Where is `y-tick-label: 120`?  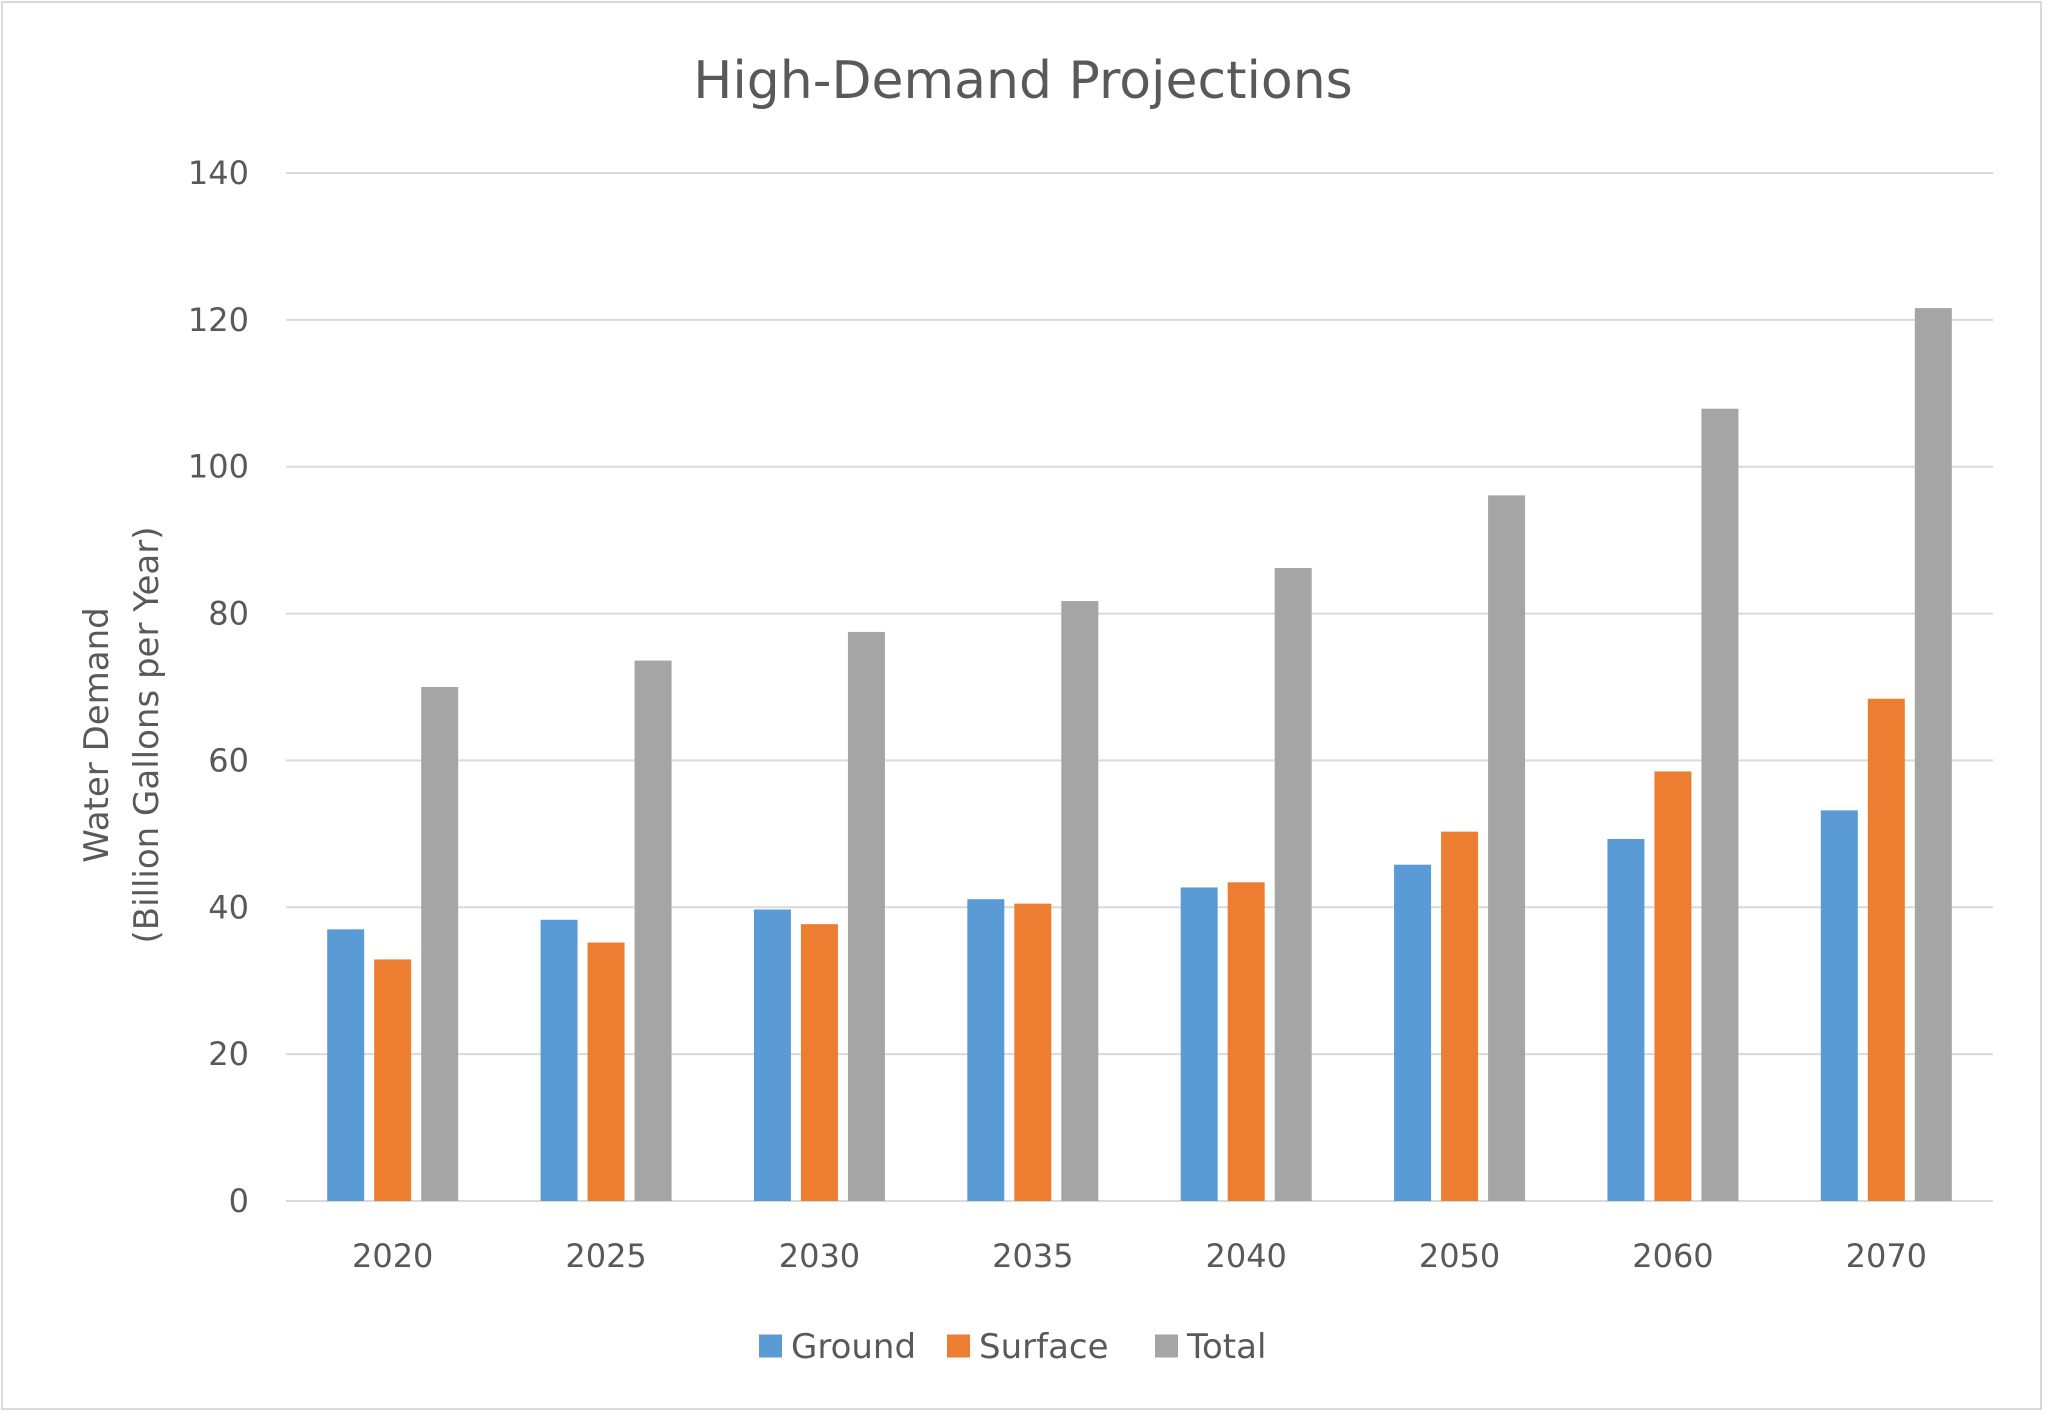 y-tick-label: 120 is located at coordinates (218, 320).